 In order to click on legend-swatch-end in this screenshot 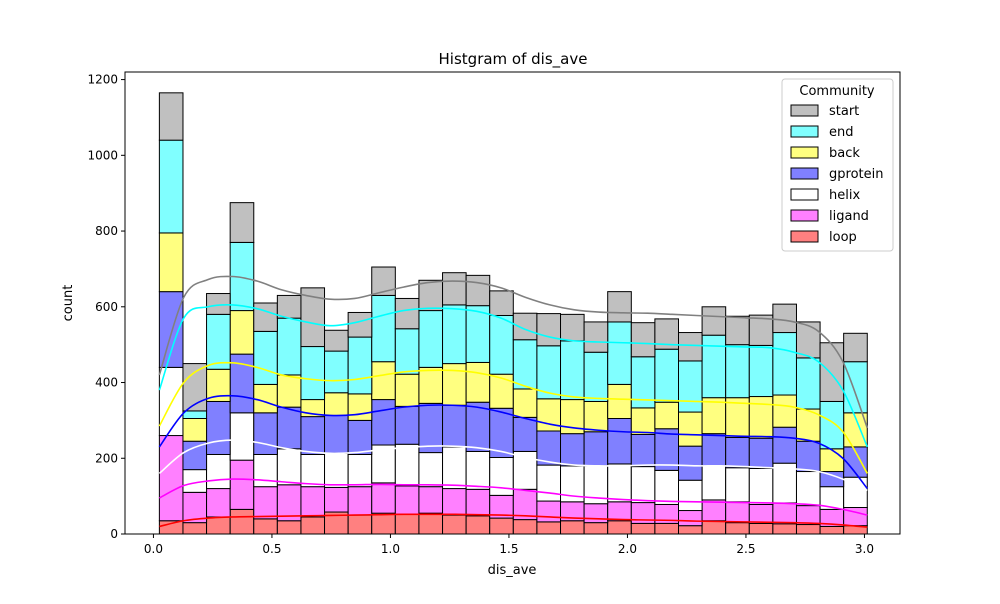, I will do `click(804, 131)`.